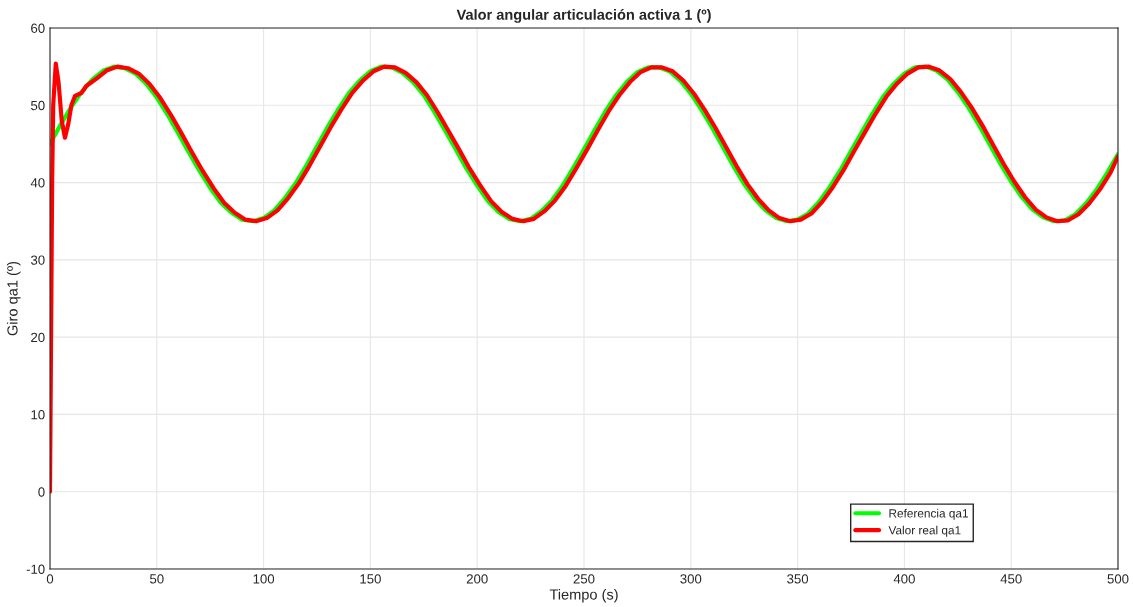  What do you see at coordinates (50, 579) in the screenshot?
I see `x-tick-label: 0` at bounding box center [50, 579].